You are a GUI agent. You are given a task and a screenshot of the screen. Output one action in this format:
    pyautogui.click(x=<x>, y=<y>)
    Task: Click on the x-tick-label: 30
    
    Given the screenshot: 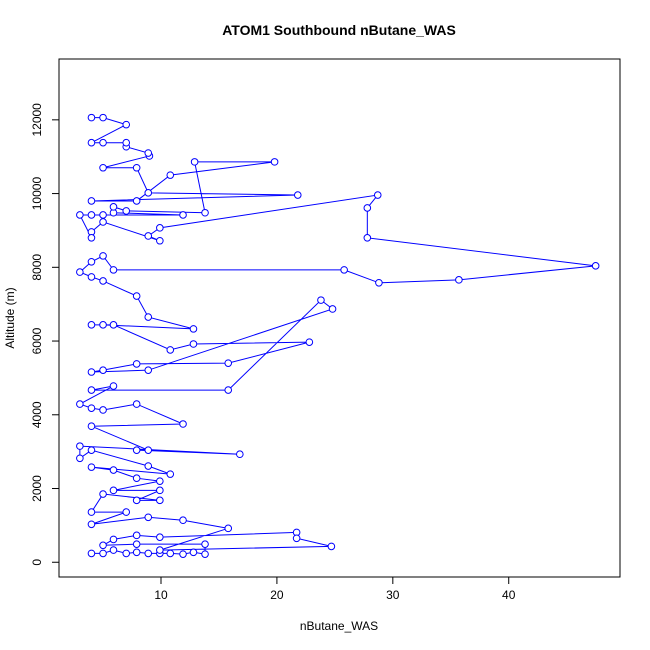 What is the action you would take?
    pyautogui.click(x=393, y=595)
    